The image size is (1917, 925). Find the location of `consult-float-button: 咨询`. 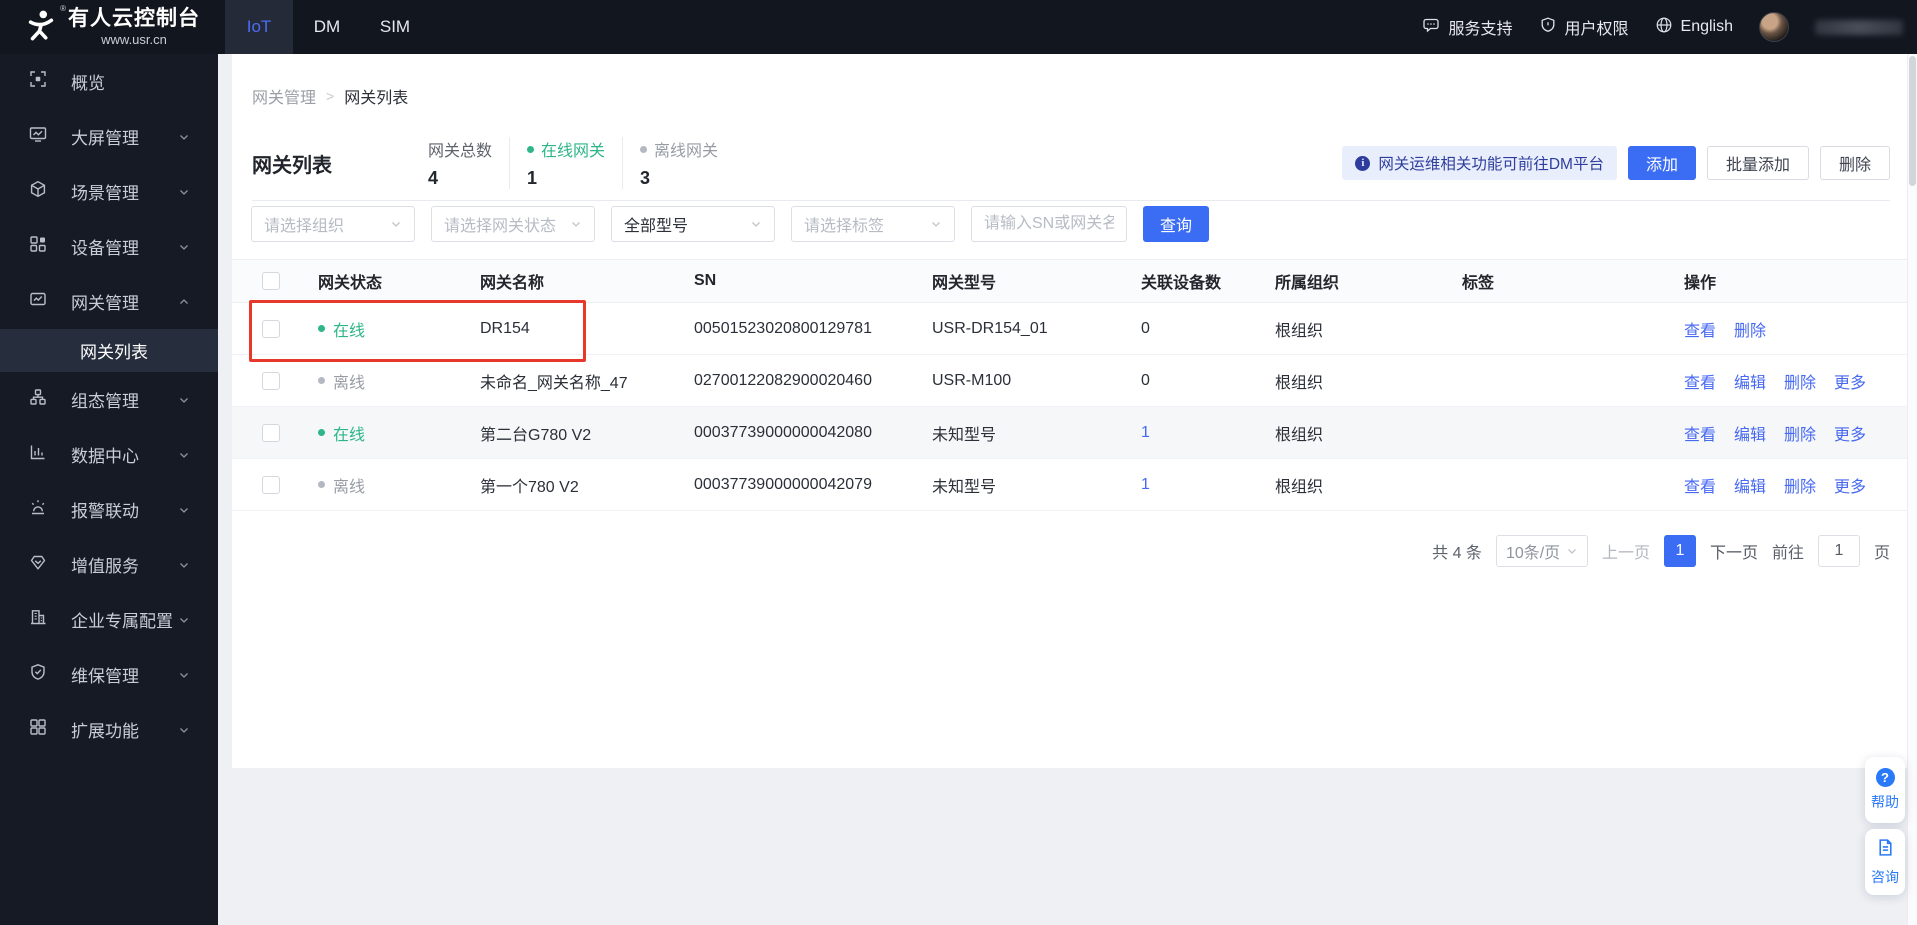

consult-float-button: 咨询 is located at coordinates (1885, 862).